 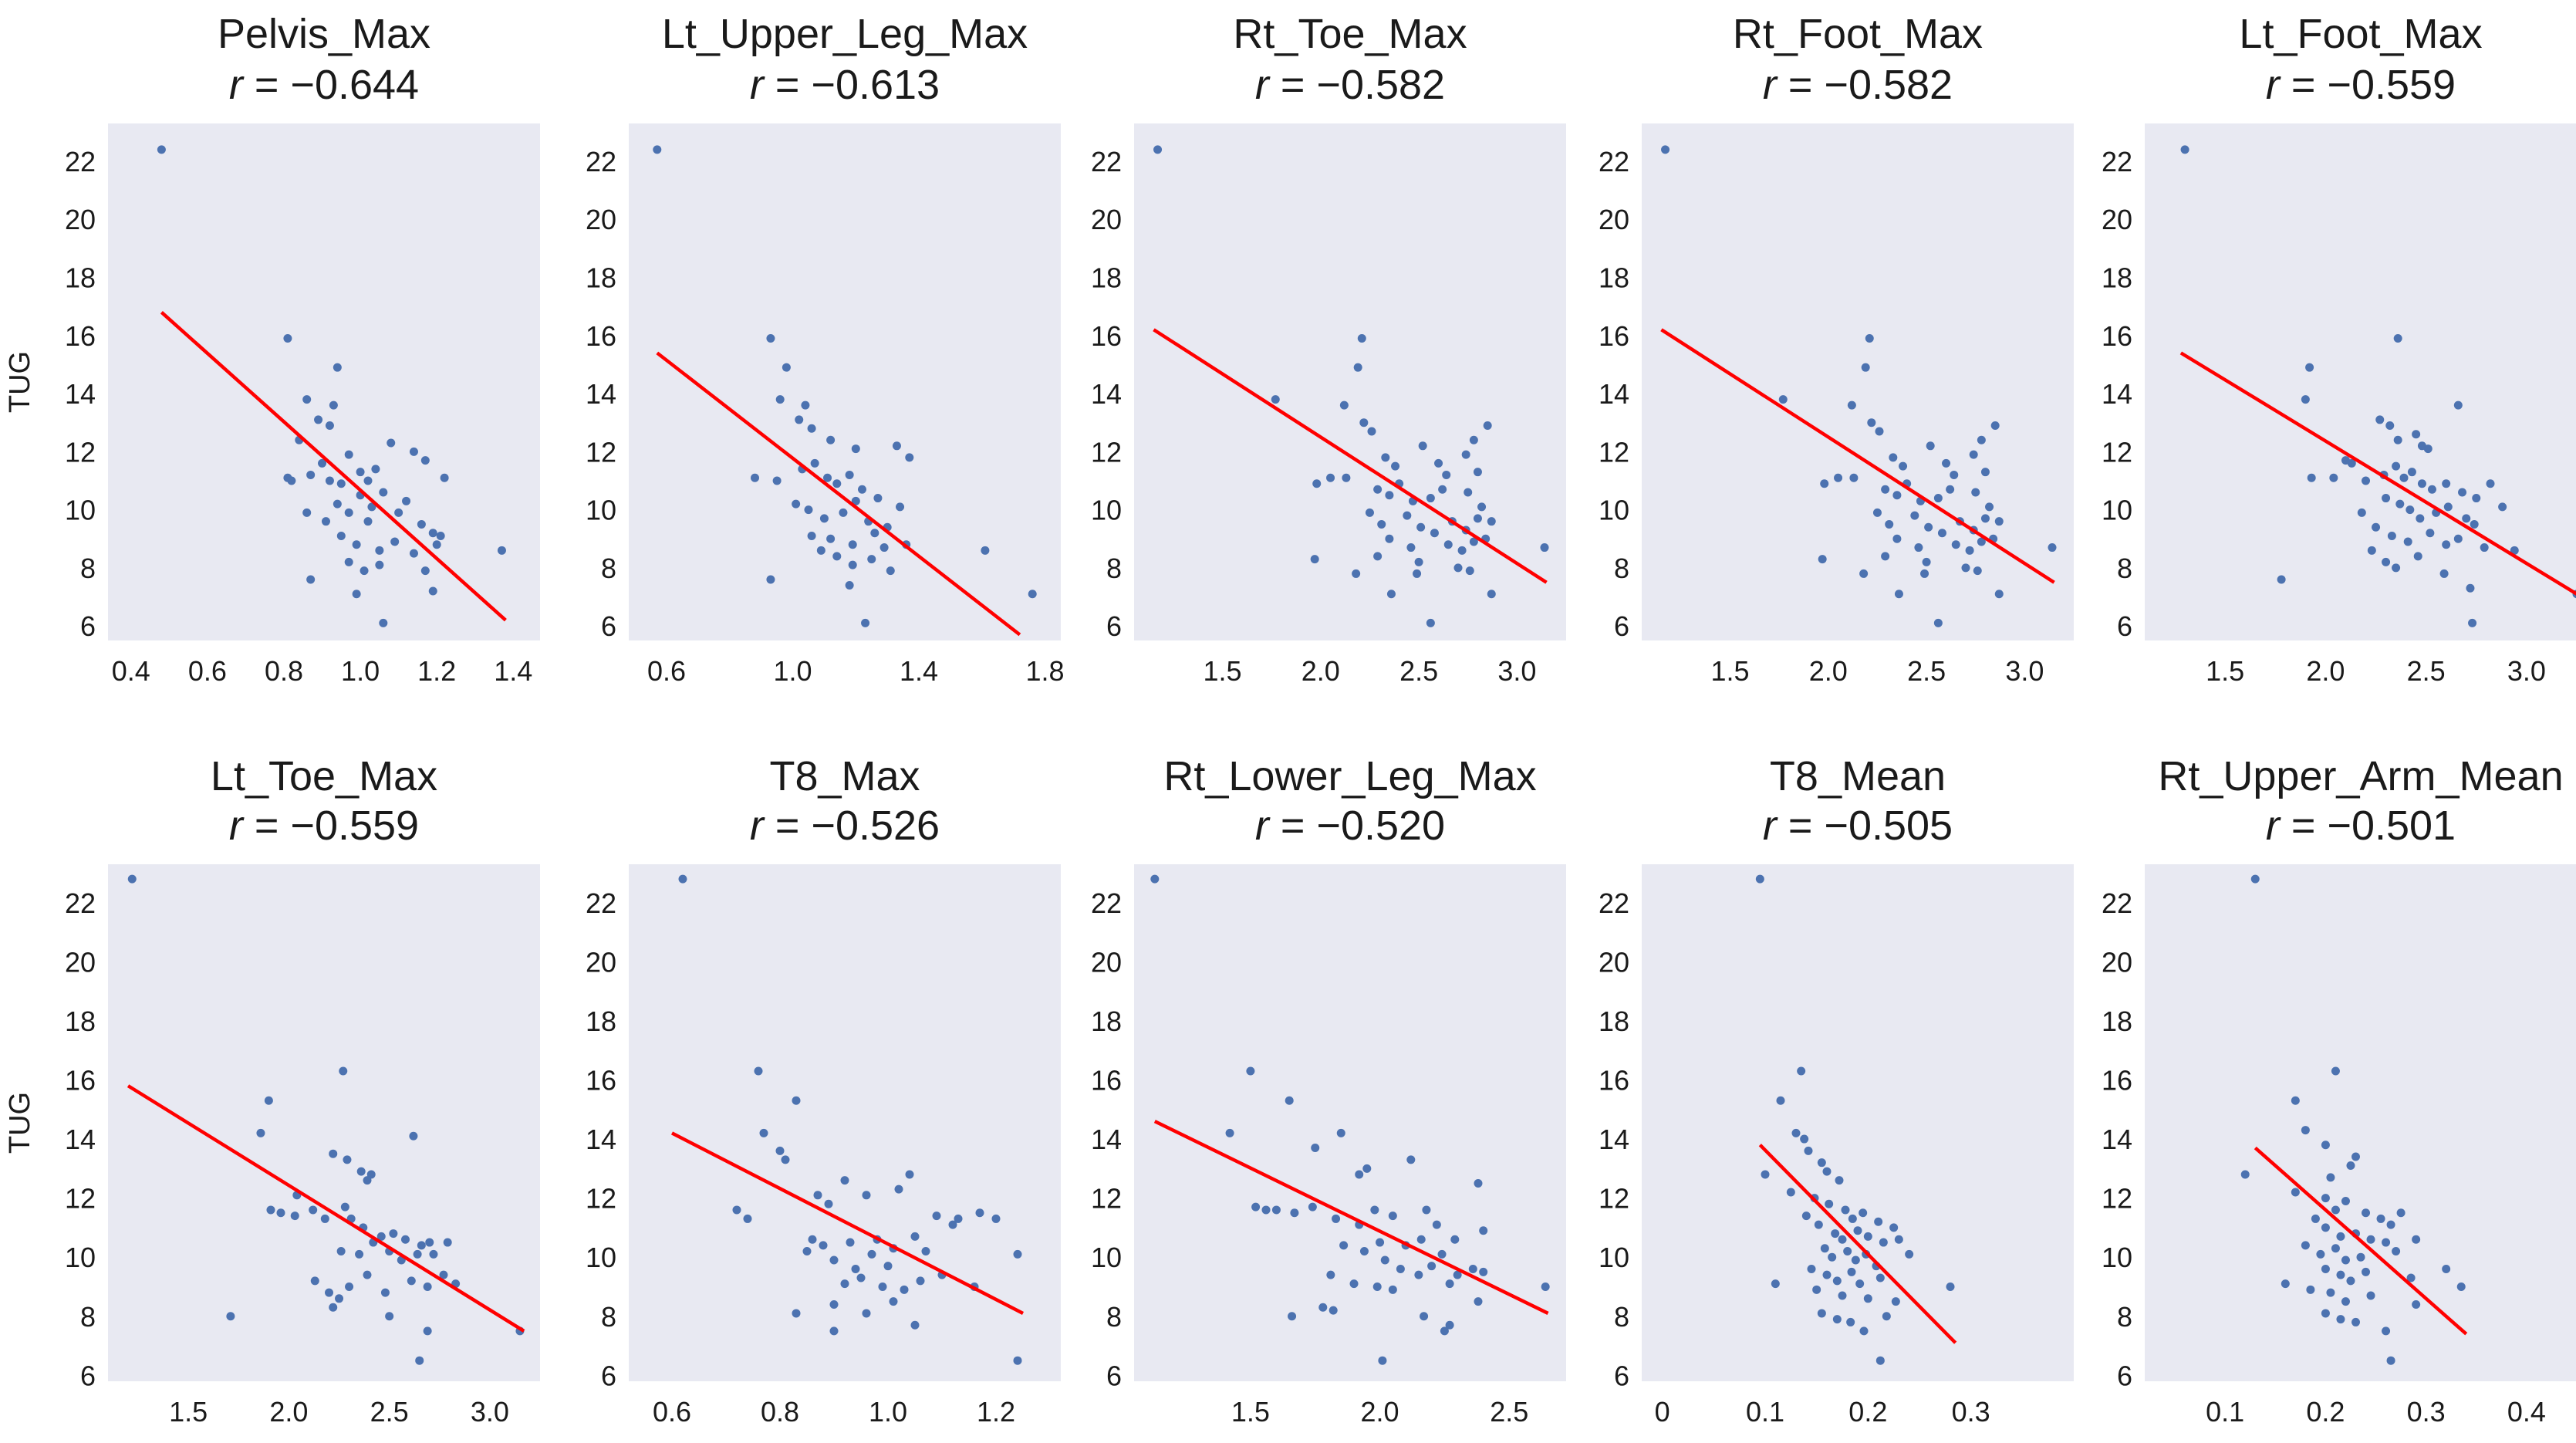 I want to click on y-tick-label: 6, so click(x=608, y=626).